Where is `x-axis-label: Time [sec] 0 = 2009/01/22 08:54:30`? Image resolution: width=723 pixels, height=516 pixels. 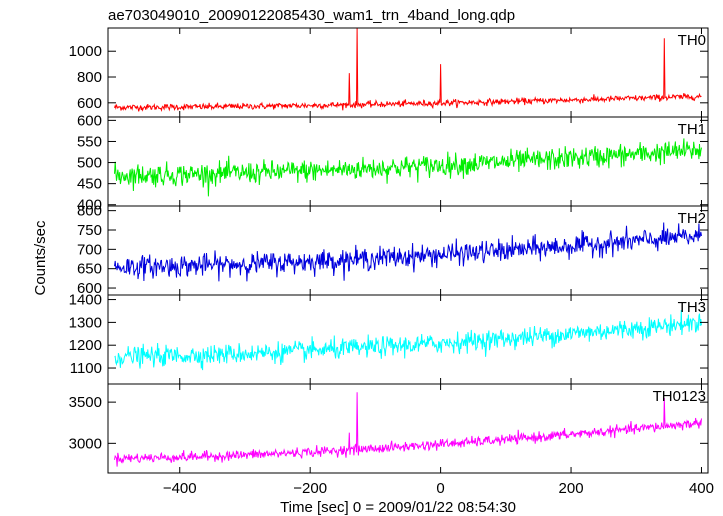
x-axis-label: Time [sec] 0 = 2009/01/22 08:54:30 is located at coordinates (398, 507).